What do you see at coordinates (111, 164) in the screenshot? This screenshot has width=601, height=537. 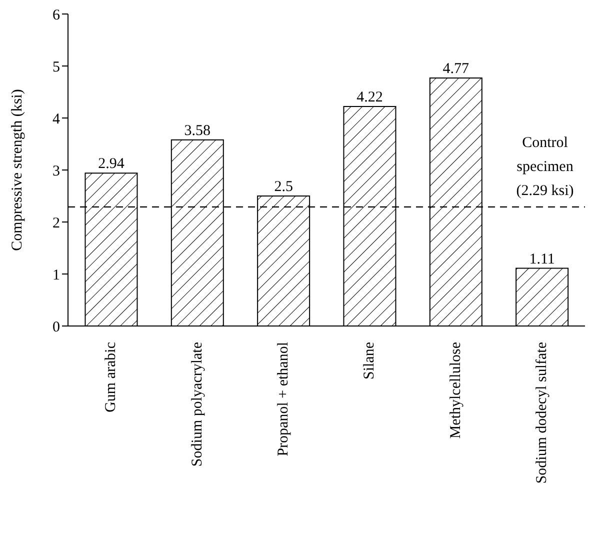 I see `data-label: 2.94` at bounding box center [111, 164].